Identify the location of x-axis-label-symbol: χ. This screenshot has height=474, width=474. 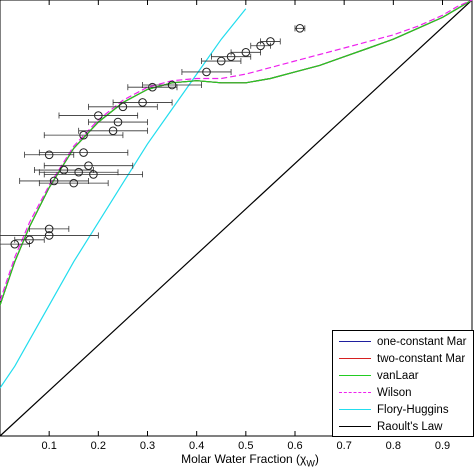
(303, 459).